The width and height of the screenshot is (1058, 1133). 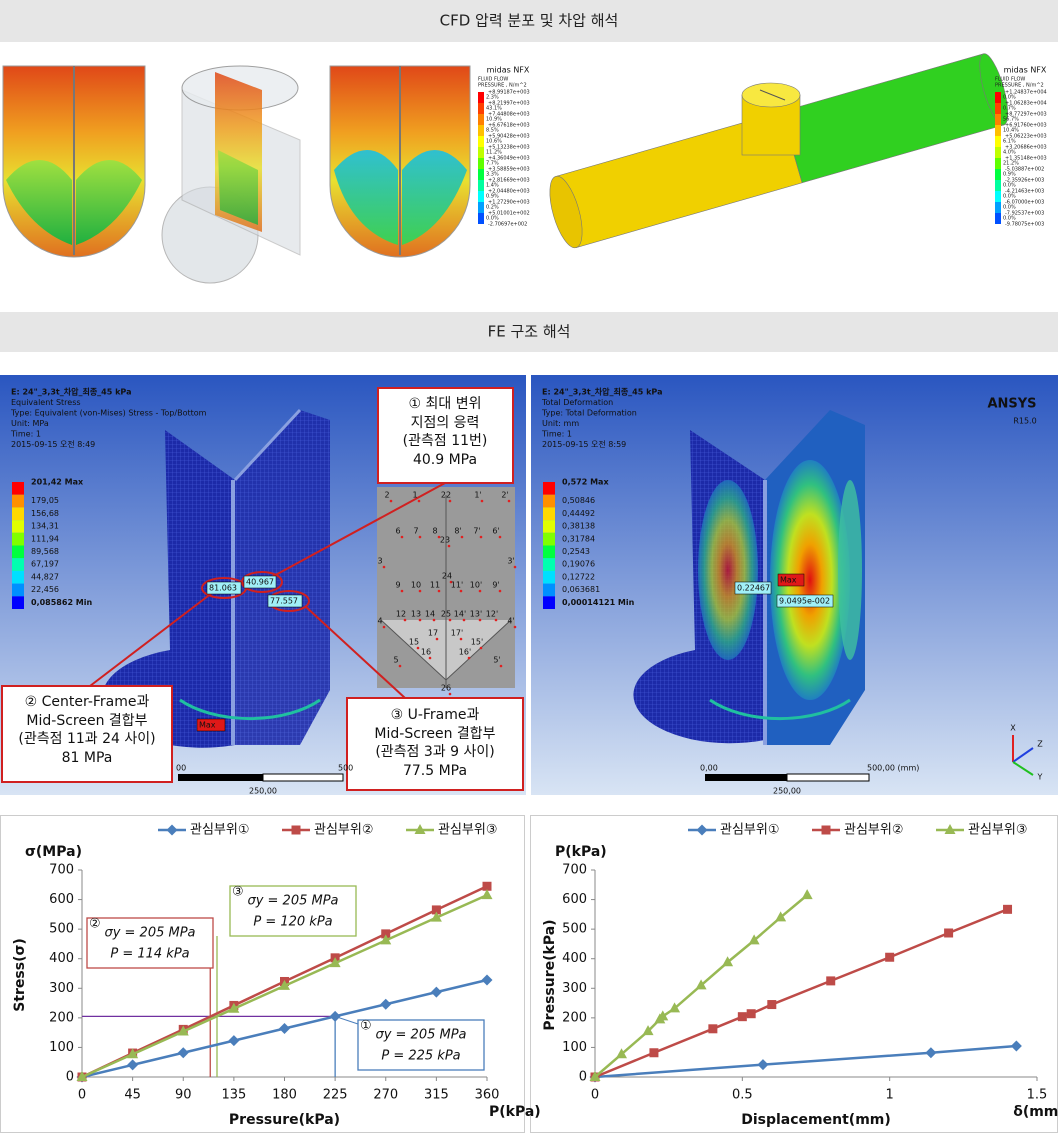 What do you see at coordinates (238, 892) in the screenshot?
I see `annotation-marker: ③` at bounding box center [238, 892].